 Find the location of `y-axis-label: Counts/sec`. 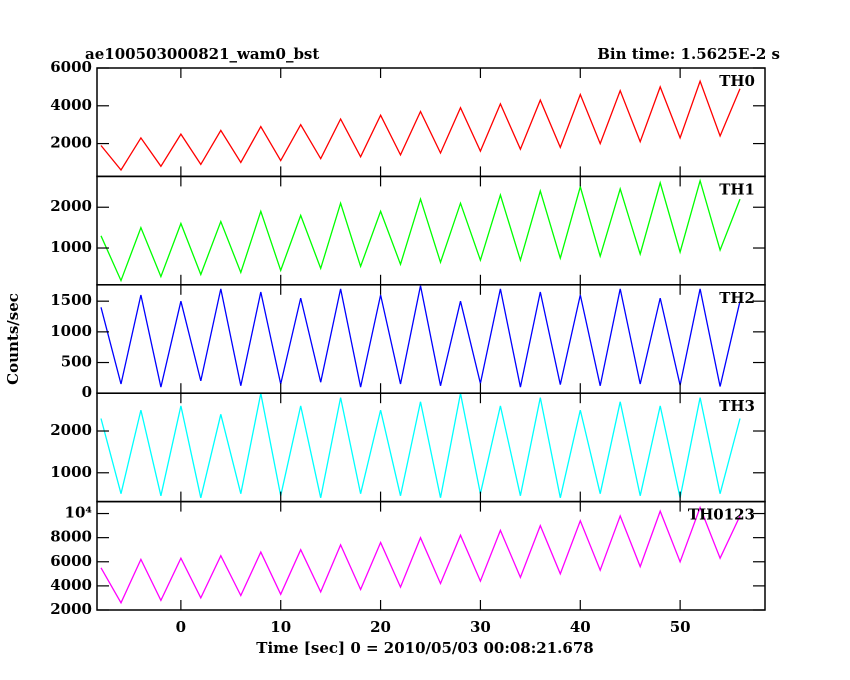

y-axis-label: Counts/sec is located at coordinates (13, 339).